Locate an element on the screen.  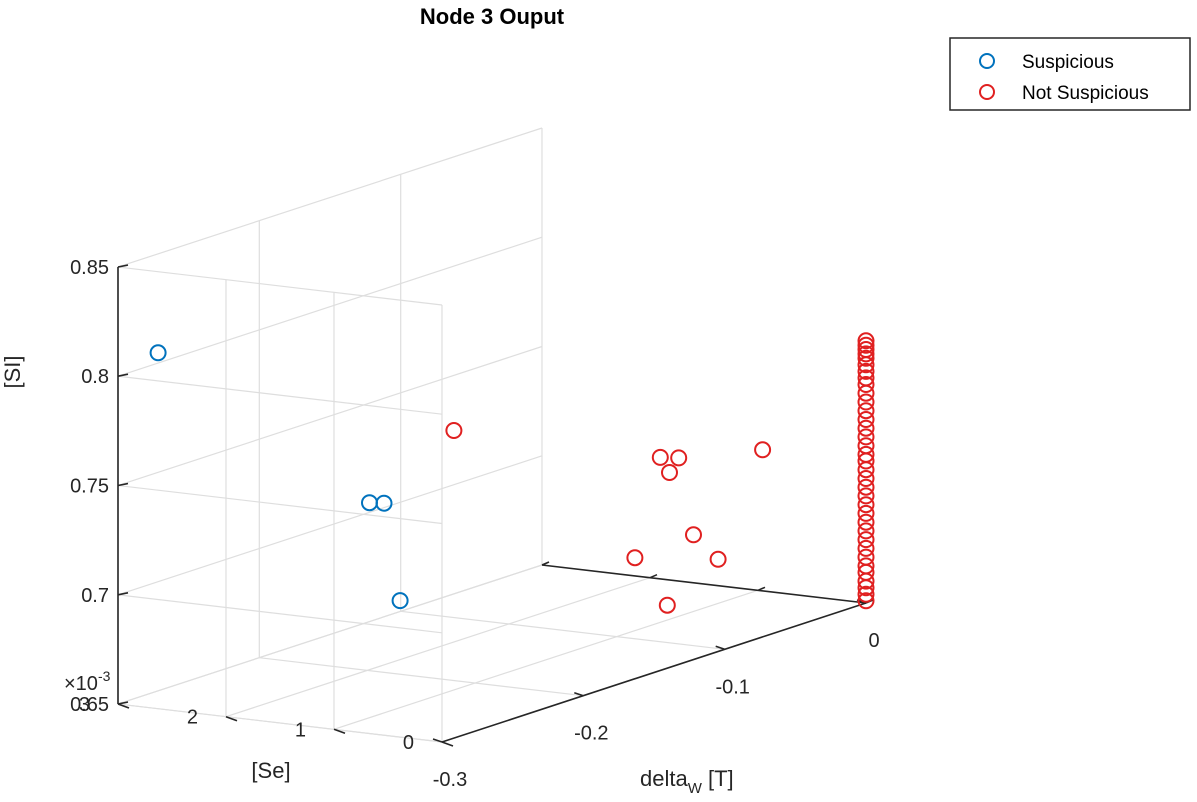
x-tick-label: -0.1 is located at coordinates (732, 687).